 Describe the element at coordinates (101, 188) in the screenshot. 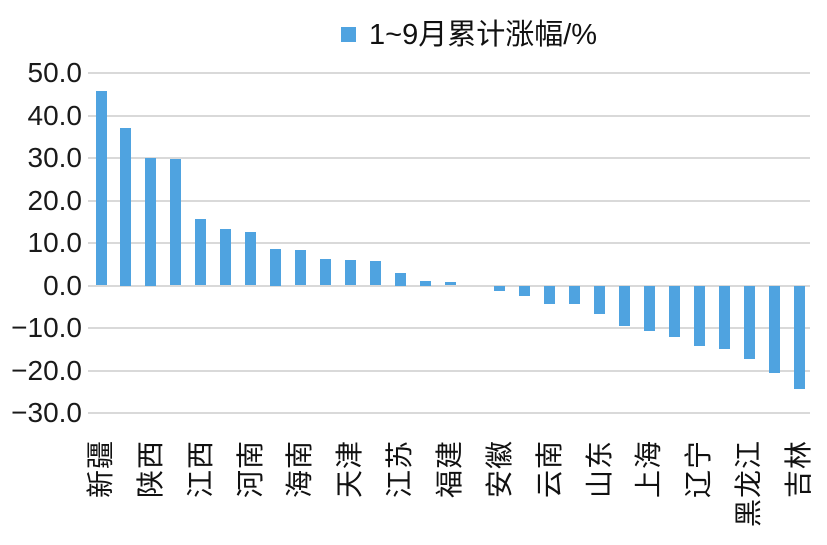

I see `bar-新疆` at that location.